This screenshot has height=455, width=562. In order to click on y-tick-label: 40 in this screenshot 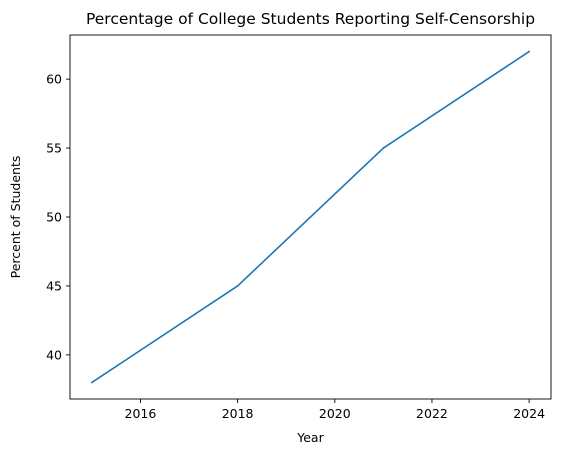, I will do `click(54, 354)`.